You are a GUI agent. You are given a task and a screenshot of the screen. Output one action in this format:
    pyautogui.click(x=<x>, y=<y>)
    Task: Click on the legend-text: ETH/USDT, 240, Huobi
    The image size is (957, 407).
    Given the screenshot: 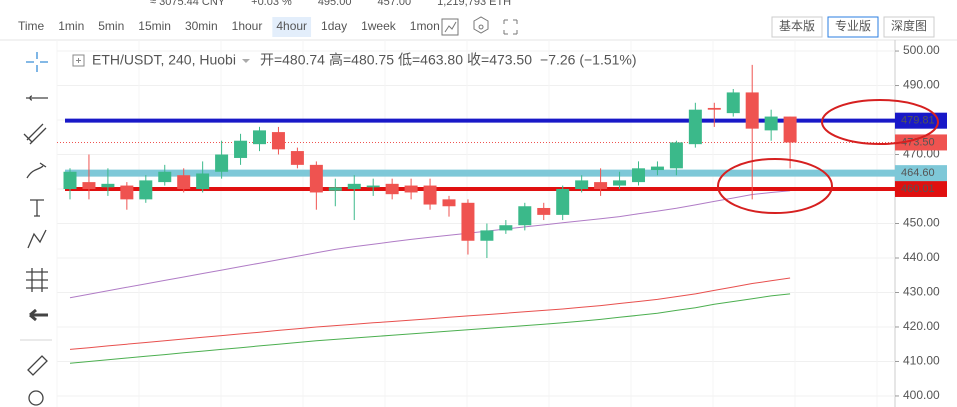 What is the action you would take?
    pyautogui.click(x=164, y=60)
    